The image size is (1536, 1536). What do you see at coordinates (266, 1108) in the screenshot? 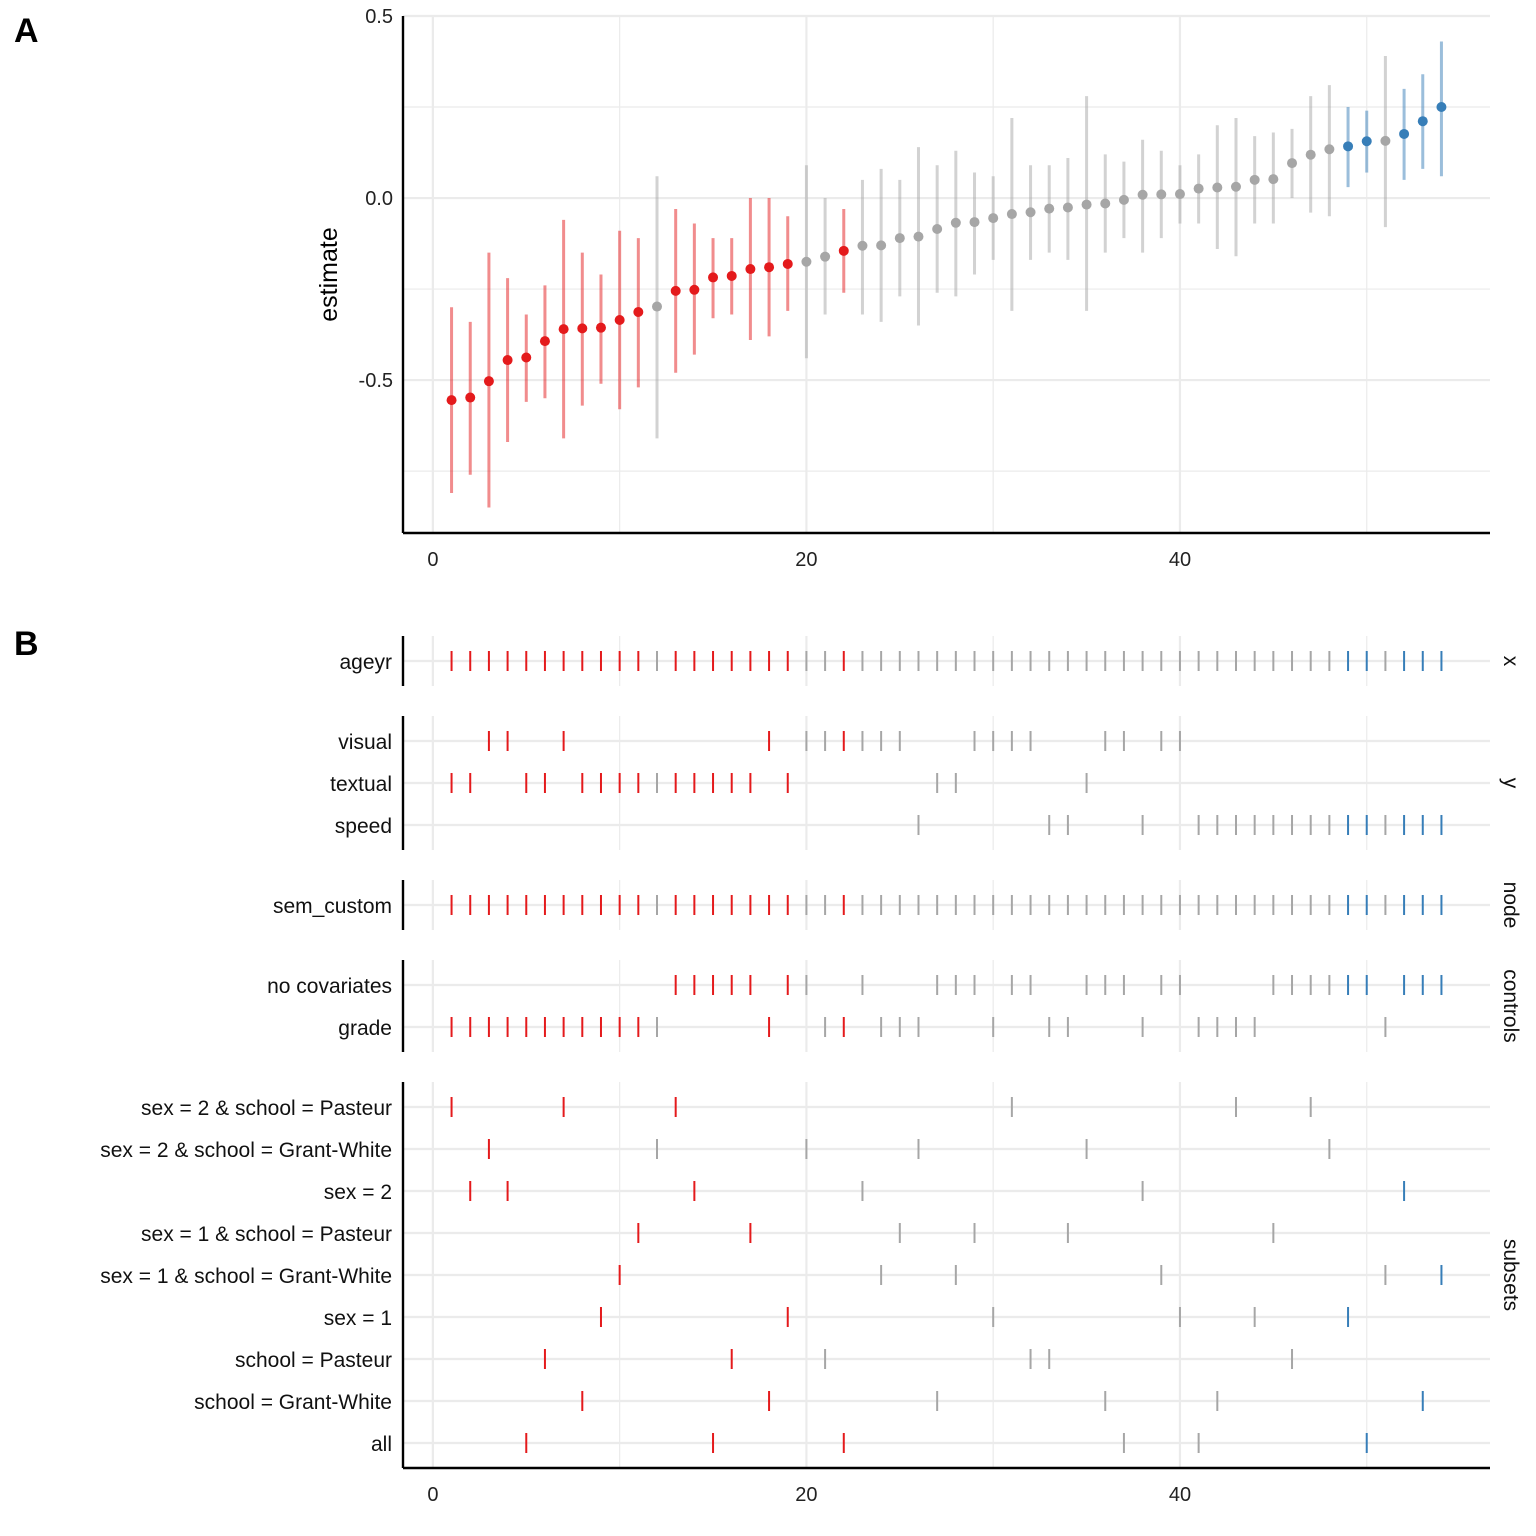
I see `row-label: sex = 2 & school = Pasteur` at bounding box center [266, 1108].